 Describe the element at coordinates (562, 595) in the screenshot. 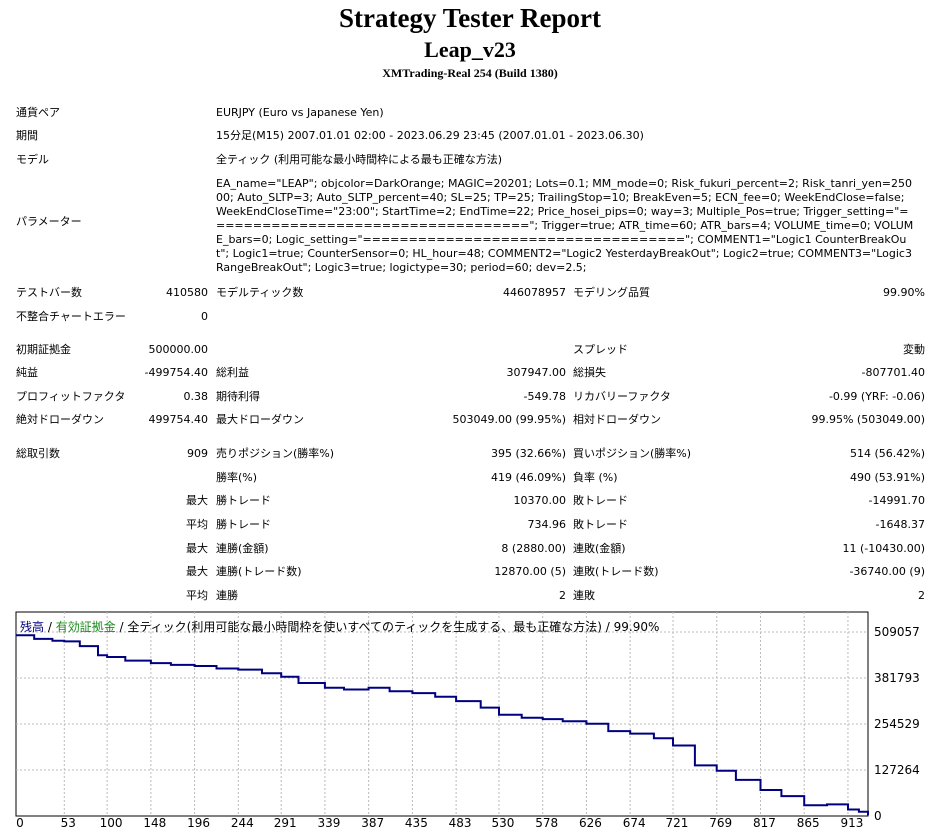

I see `avg-cons-wins-value: 2` at that location.